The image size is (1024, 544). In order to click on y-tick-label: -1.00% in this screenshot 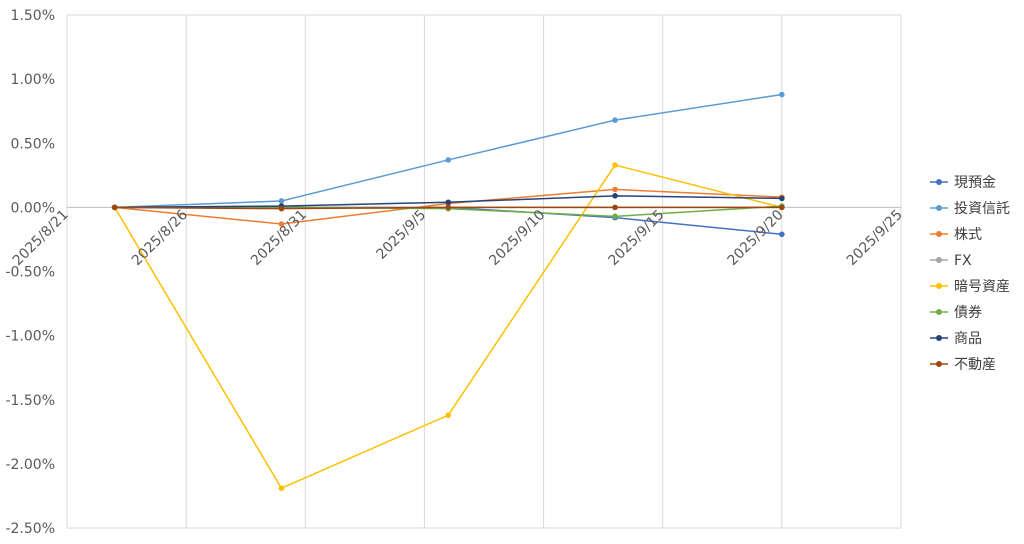, I will do `click(30, 337)`.